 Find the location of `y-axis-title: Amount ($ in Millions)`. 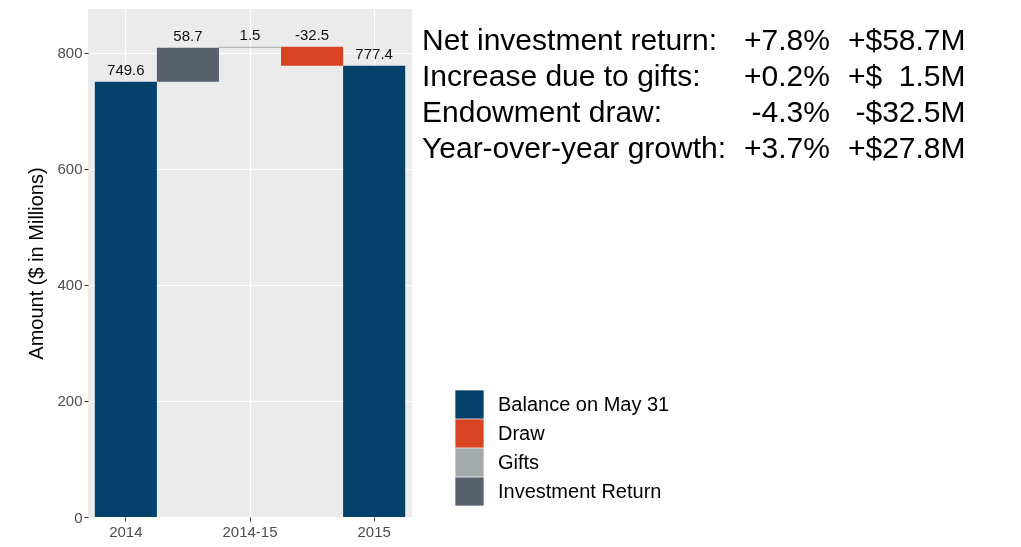

y-axis-title: Amount ($ in Millions) is located at coordinates (36, 263).